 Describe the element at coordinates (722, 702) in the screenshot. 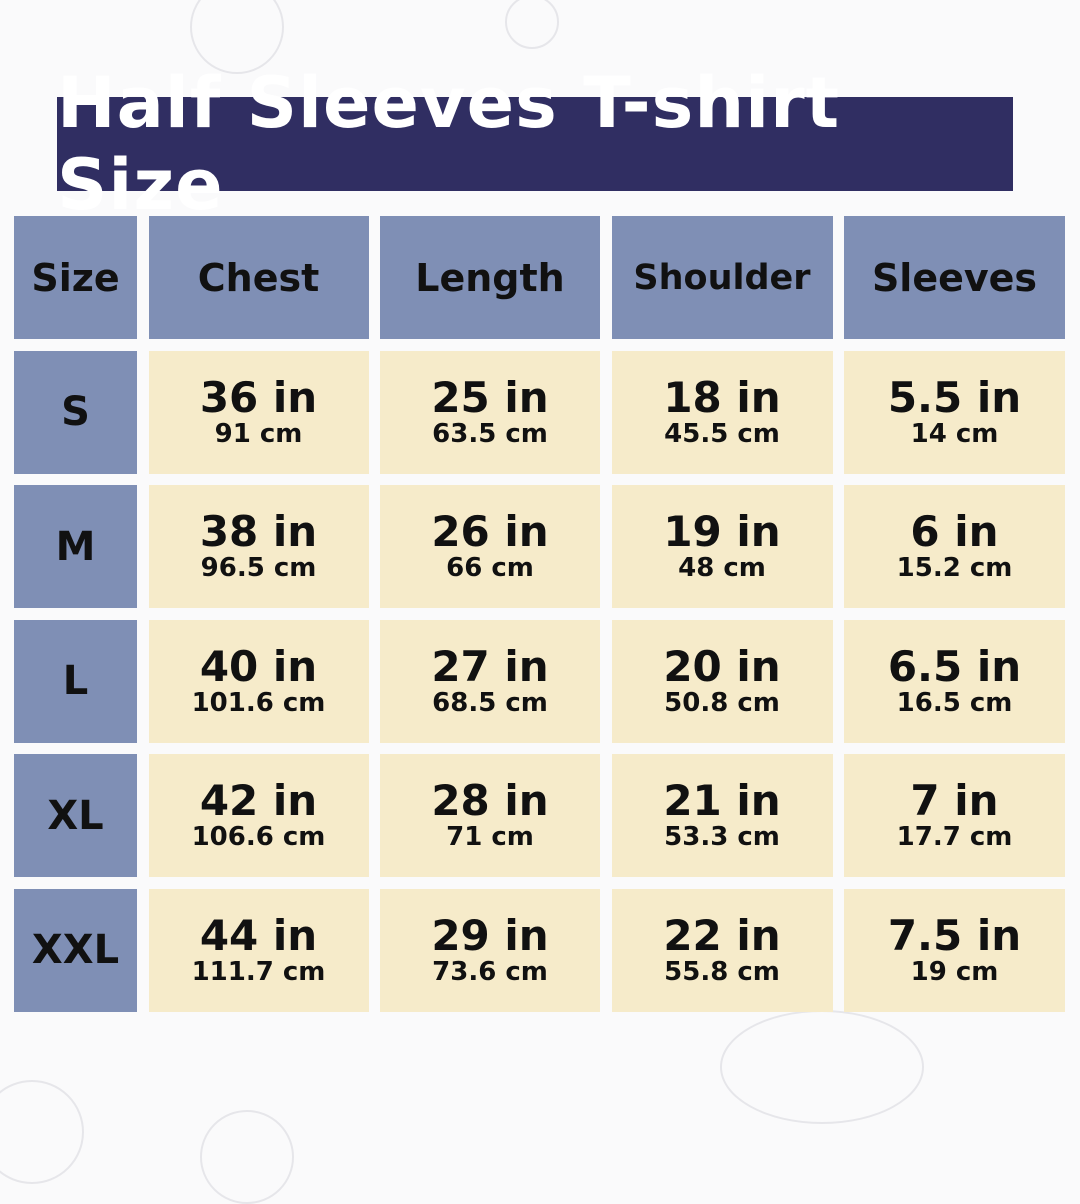

I see `cm-value: 50.8 cm` at that location.